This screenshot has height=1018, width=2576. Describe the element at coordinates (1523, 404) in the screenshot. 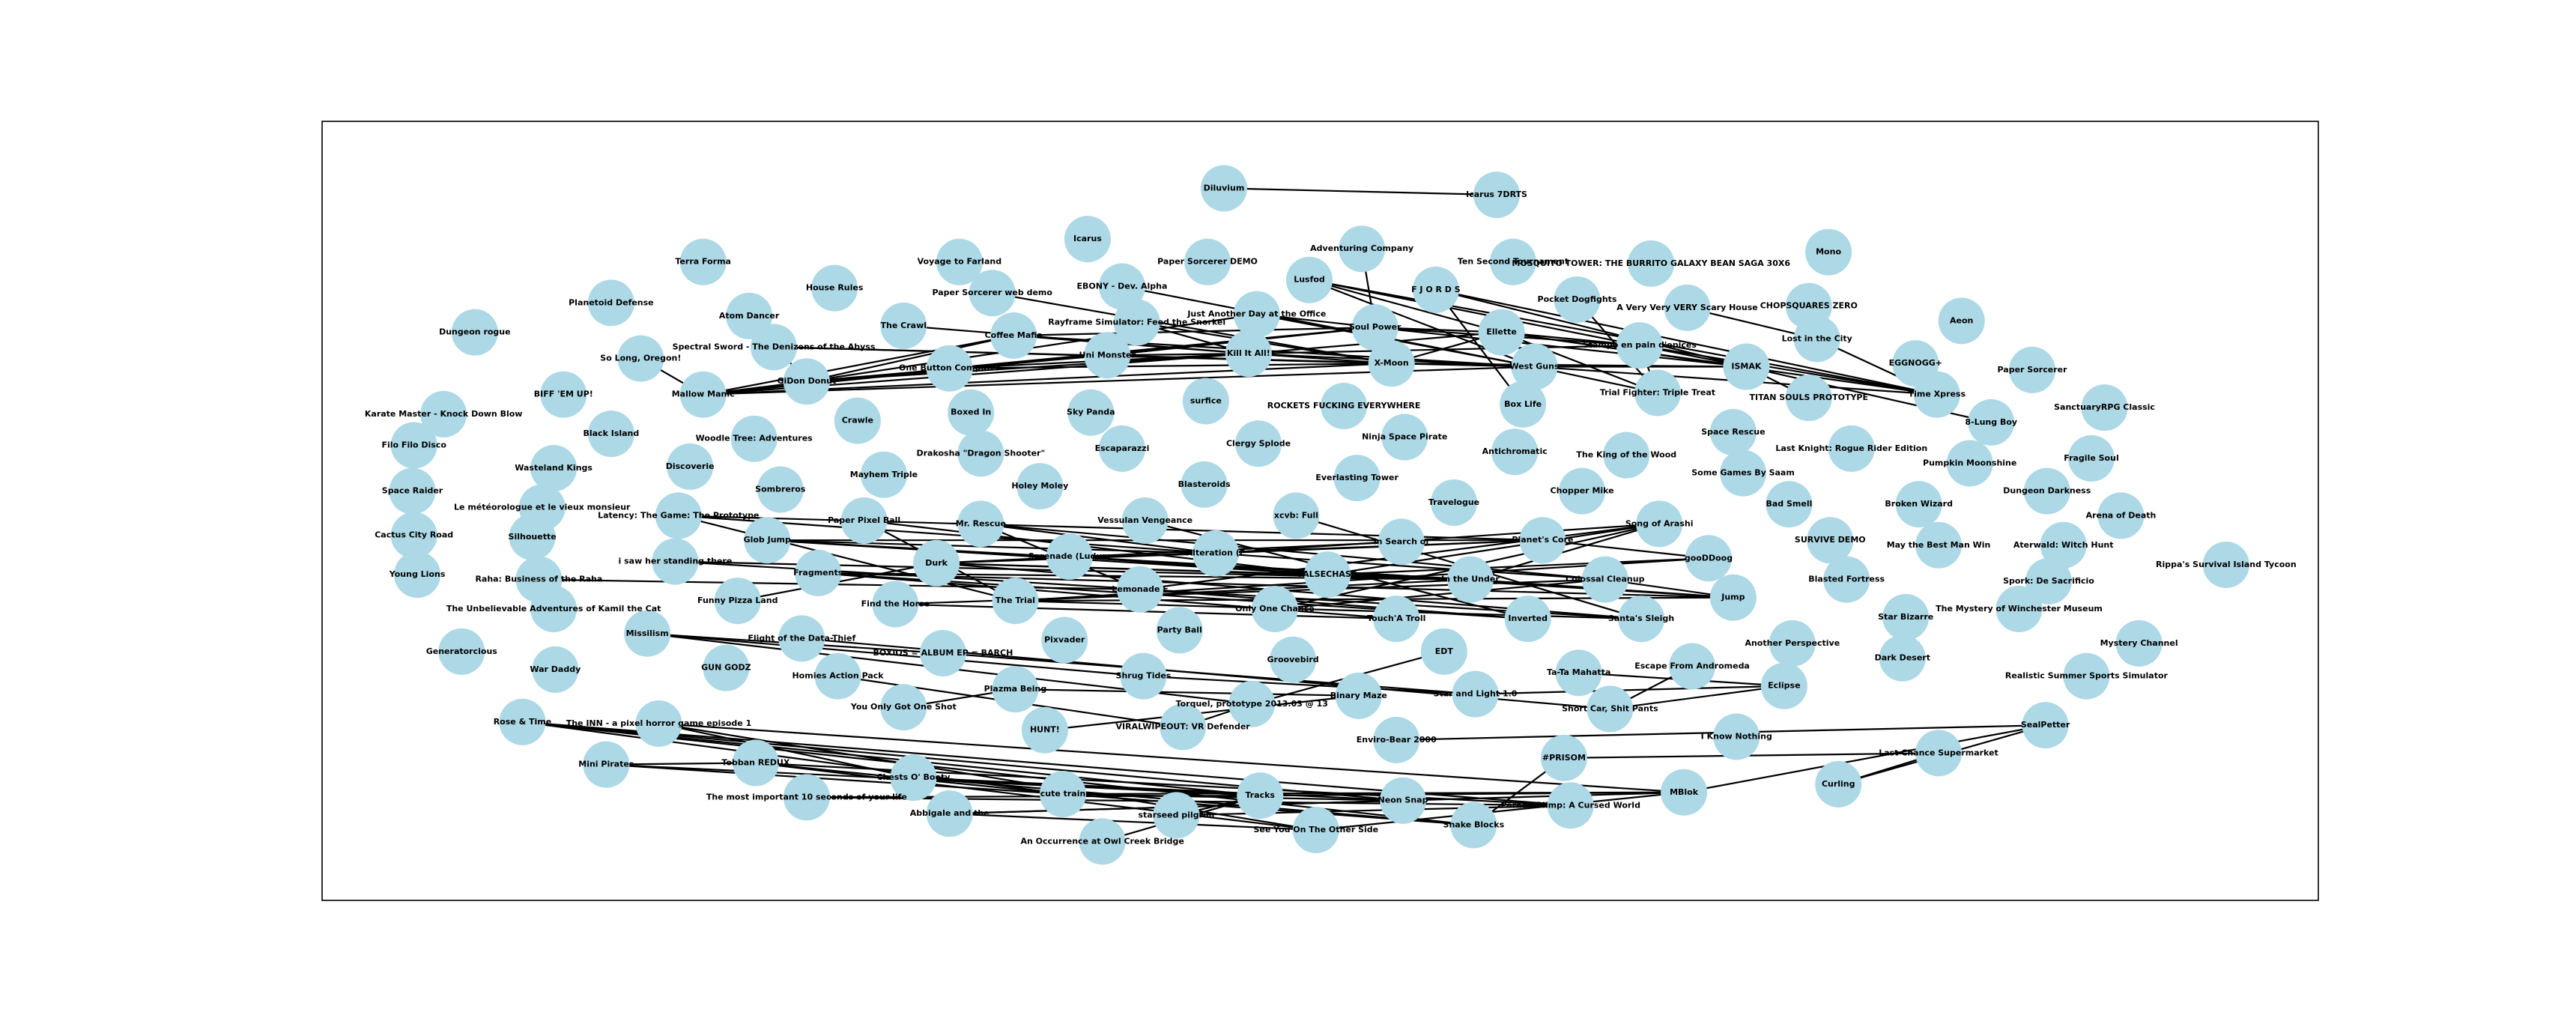

I see `node-label: Box Life` at that location.